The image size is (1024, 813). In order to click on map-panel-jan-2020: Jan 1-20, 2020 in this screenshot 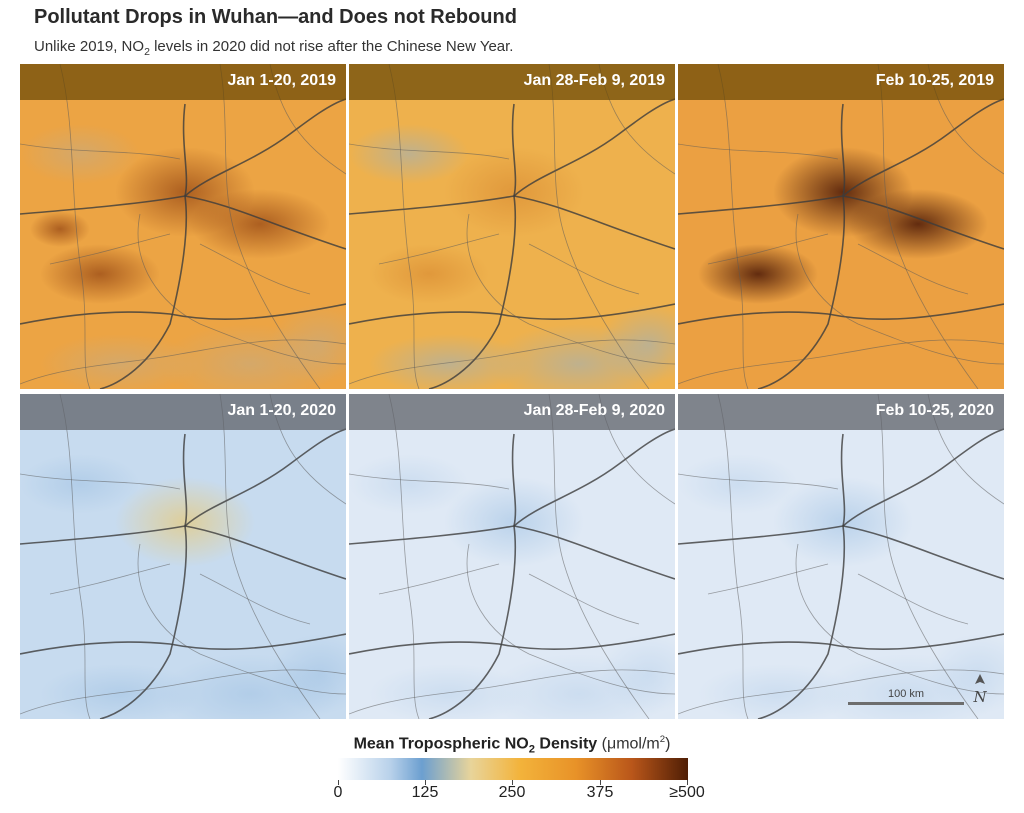, I will do `click(183, 556)`.